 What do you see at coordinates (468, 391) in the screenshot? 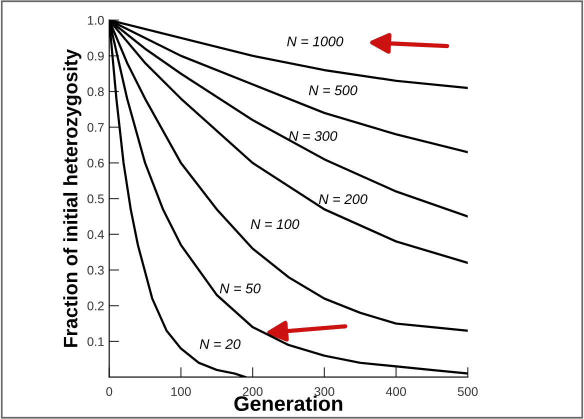
I see `x-tick-label: 500` at bounding box center [468, 391].